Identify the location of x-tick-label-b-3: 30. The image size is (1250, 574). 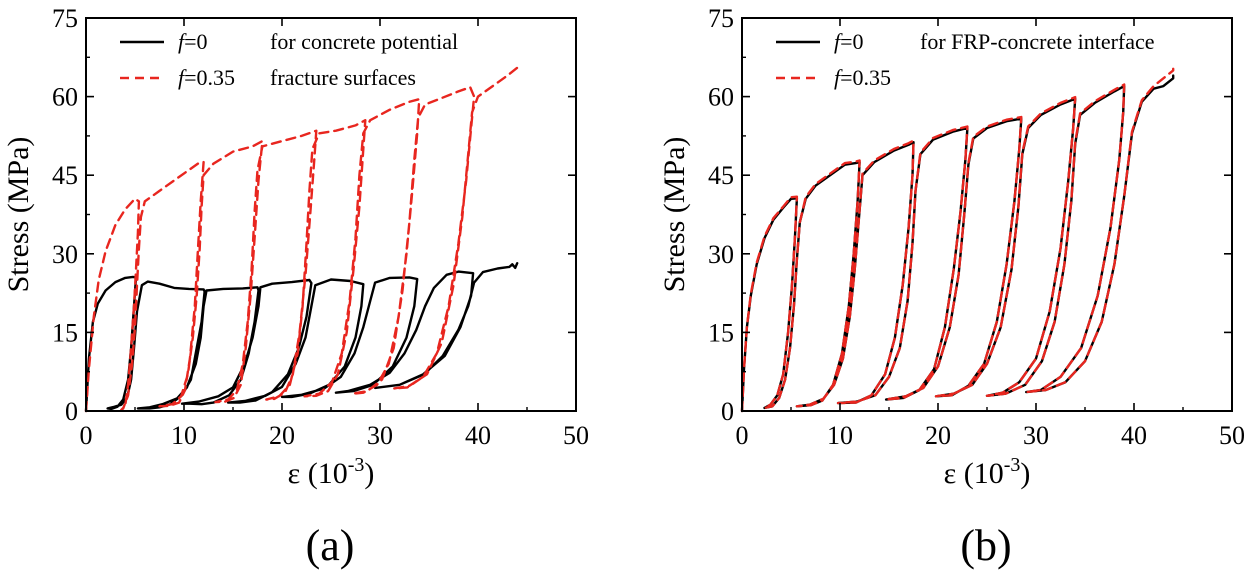
(1036, 435).